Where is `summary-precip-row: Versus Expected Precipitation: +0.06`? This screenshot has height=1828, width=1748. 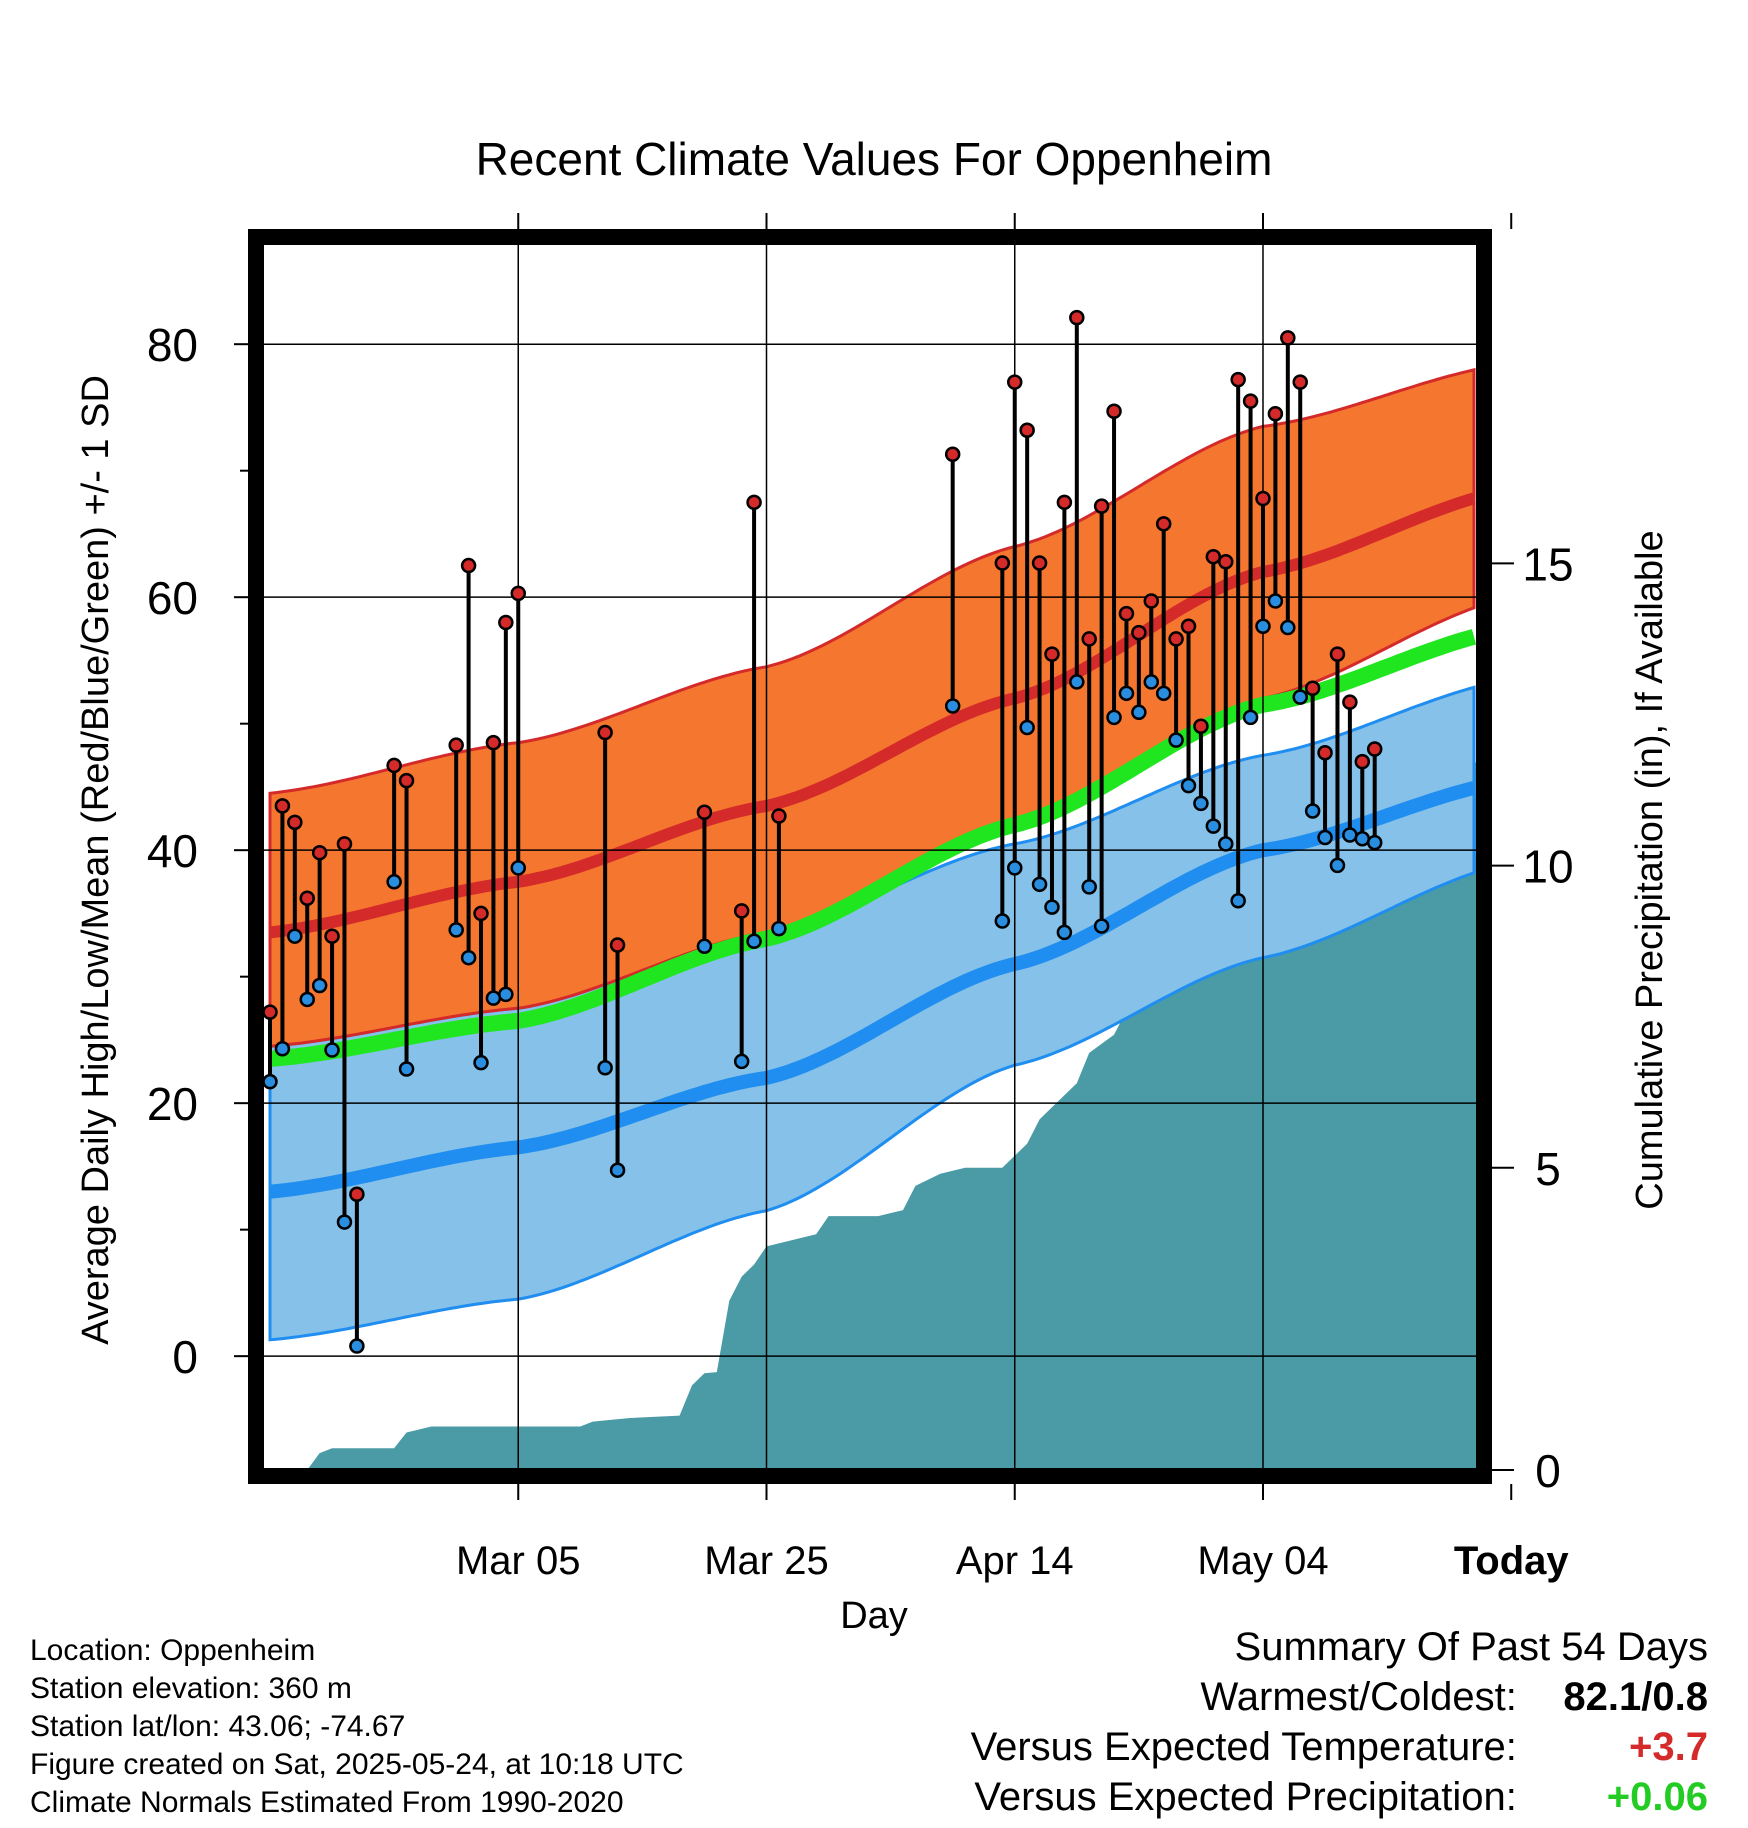
summary-precip-row: Versus Expected Precipitation: +0.06 is located at coordinates (1339, 1797).